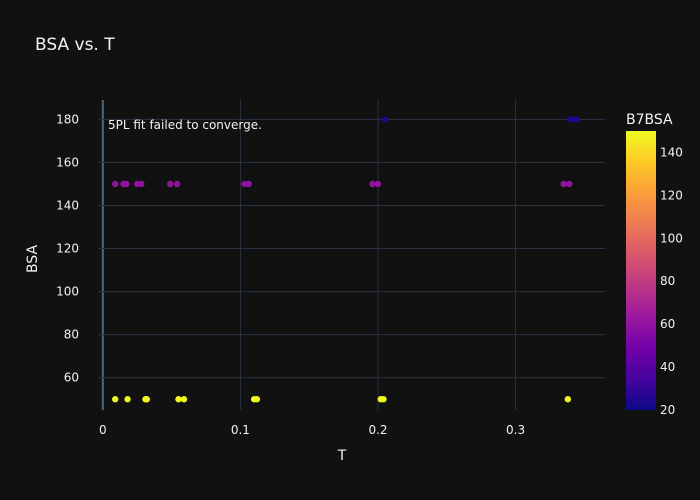 The width and height of the screenshot is (700, 500). I want to click on x-axis-title: T, so click(342, 456).